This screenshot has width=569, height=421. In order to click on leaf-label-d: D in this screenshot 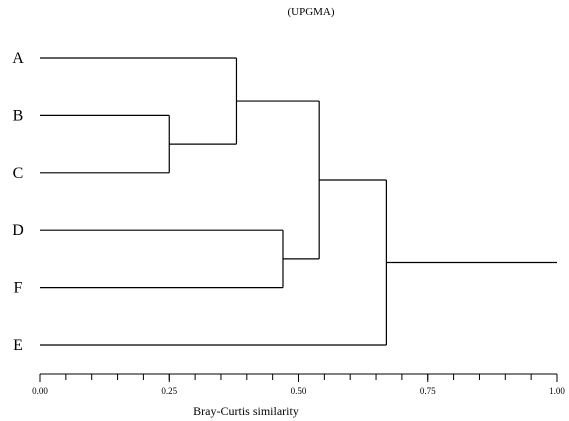, I will do `click(18, 230)`.